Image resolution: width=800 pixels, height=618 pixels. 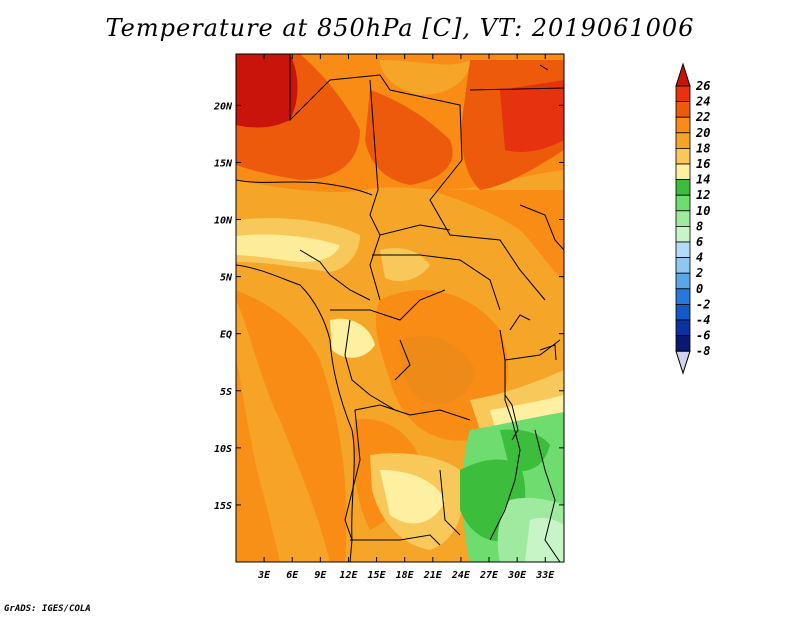 What do you see at coordinates (405, 575) in the screenshot?
I see `lon-label: 18E` at bounding box center [405, 575].